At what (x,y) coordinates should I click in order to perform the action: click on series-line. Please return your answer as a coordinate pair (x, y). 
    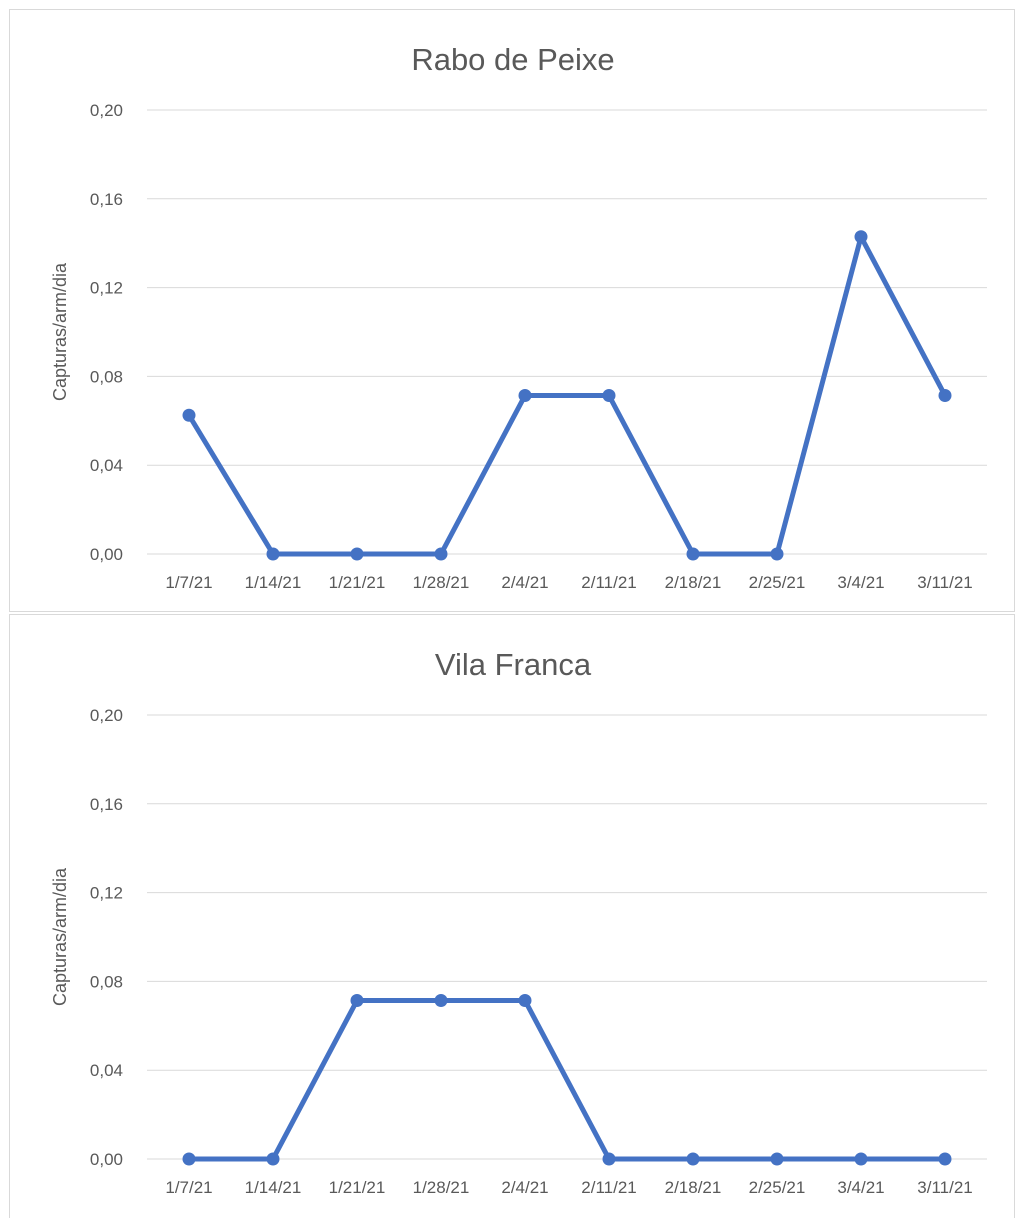
    Looking at the image, I should click on (567, 1079).